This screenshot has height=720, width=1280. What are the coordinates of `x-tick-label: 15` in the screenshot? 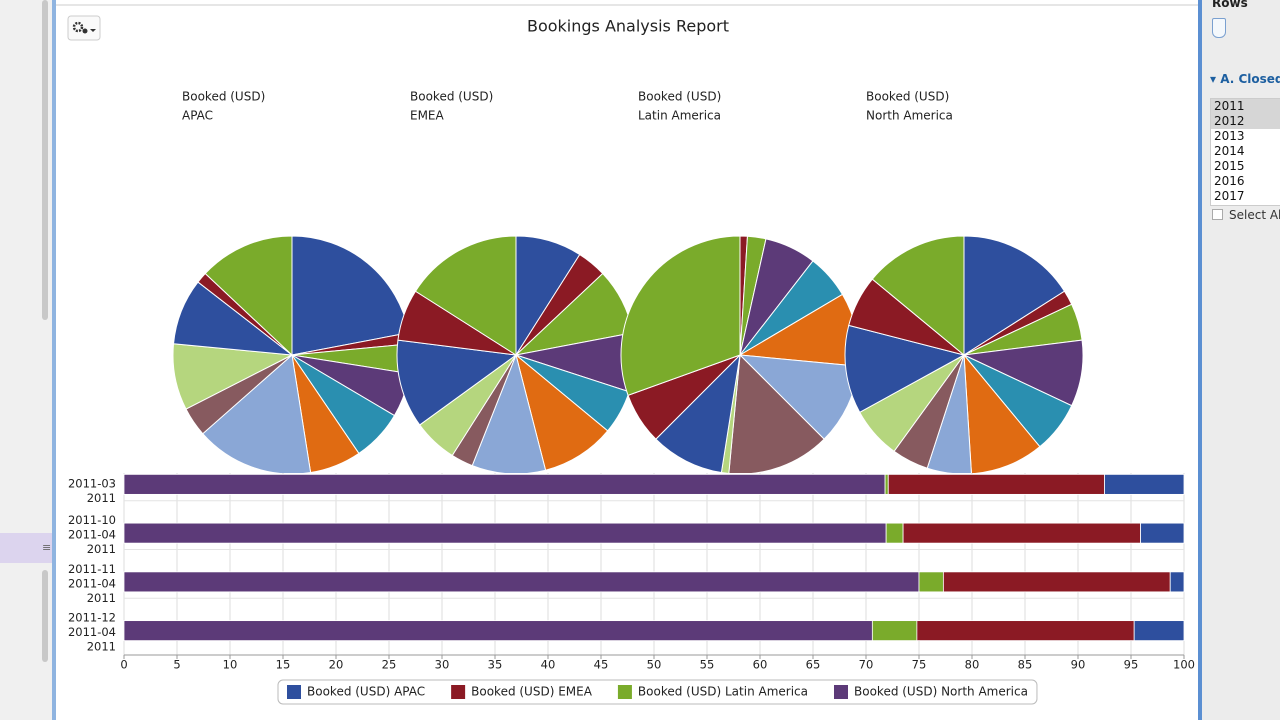 It's located at (283, 665).